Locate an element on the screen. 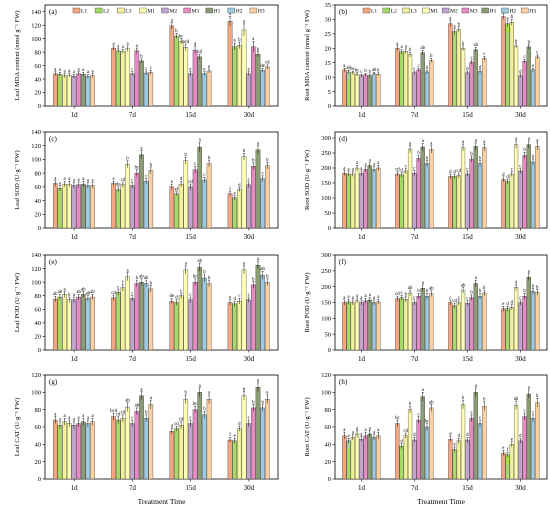 The width and height of the screenshot is (550, 511). bar-L3-1d is located at coordinates (64, 450).